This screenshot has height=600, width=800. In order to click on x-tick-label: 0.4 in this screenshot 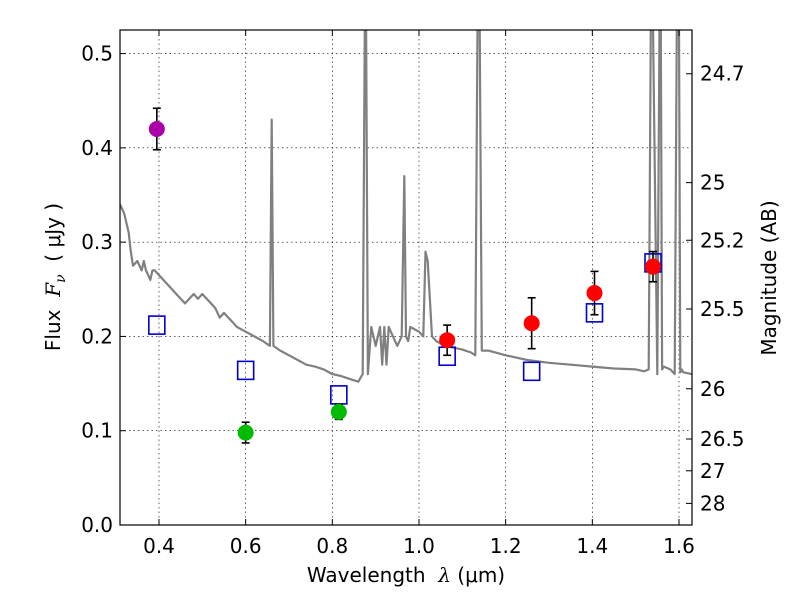, I will do `click(159, 546)`.